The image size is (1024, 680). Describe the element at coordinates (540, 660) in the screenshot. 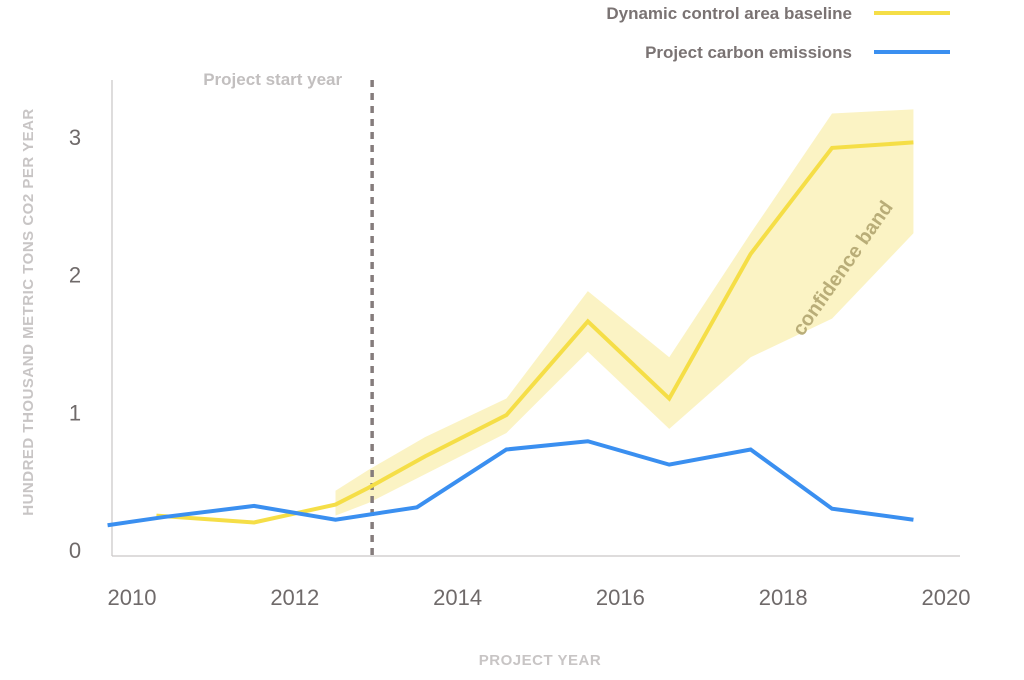

I see `x-axis-title: PROJECT YEAR` at that location.